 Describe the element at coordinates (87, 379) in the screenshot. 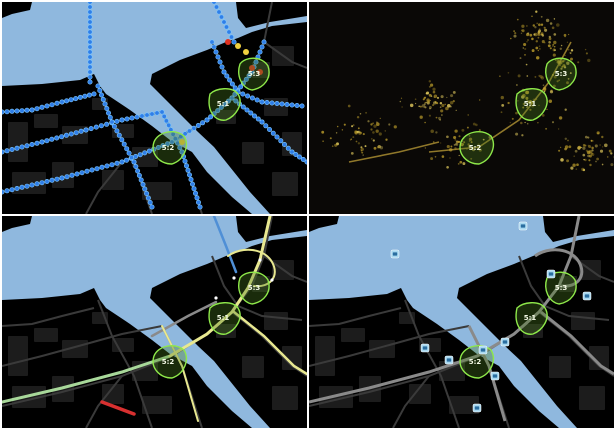

I see `traffic-segment` at that location.